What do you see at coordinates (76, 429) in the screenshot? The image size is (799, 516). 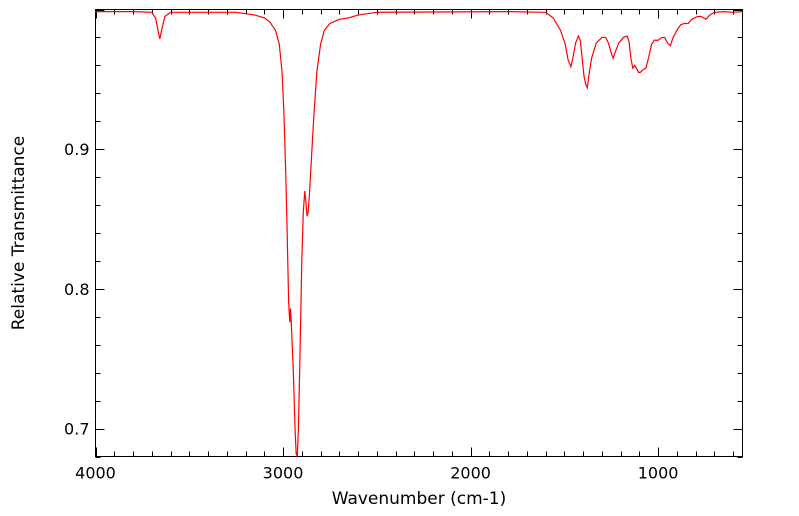 I see `y-tick-label: 0.7` at bounding box center [76, 429].